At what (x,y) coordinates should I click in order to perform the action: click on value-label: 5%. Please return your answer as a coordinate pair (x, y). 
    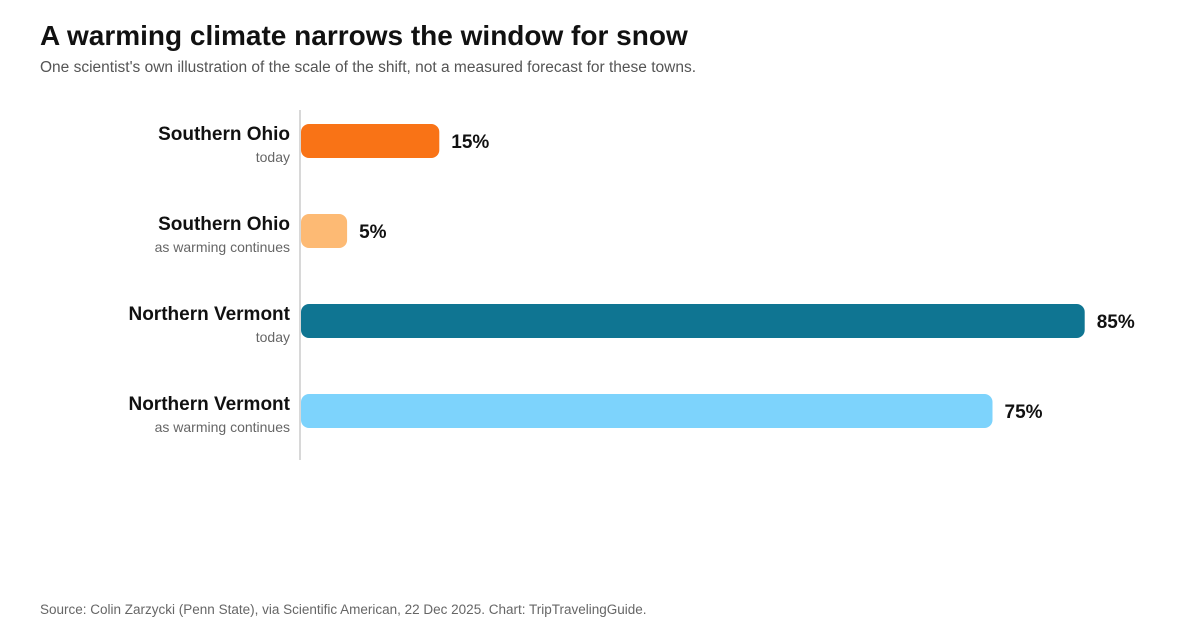
    Looking at the image, I should click on (373, 232).